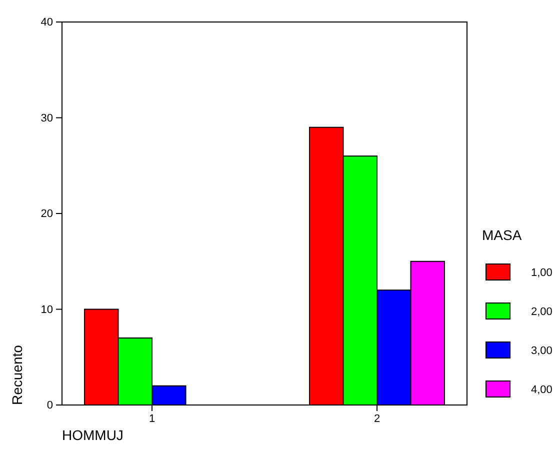  I want to click on legend-label: 3,00, so click(541, 351).